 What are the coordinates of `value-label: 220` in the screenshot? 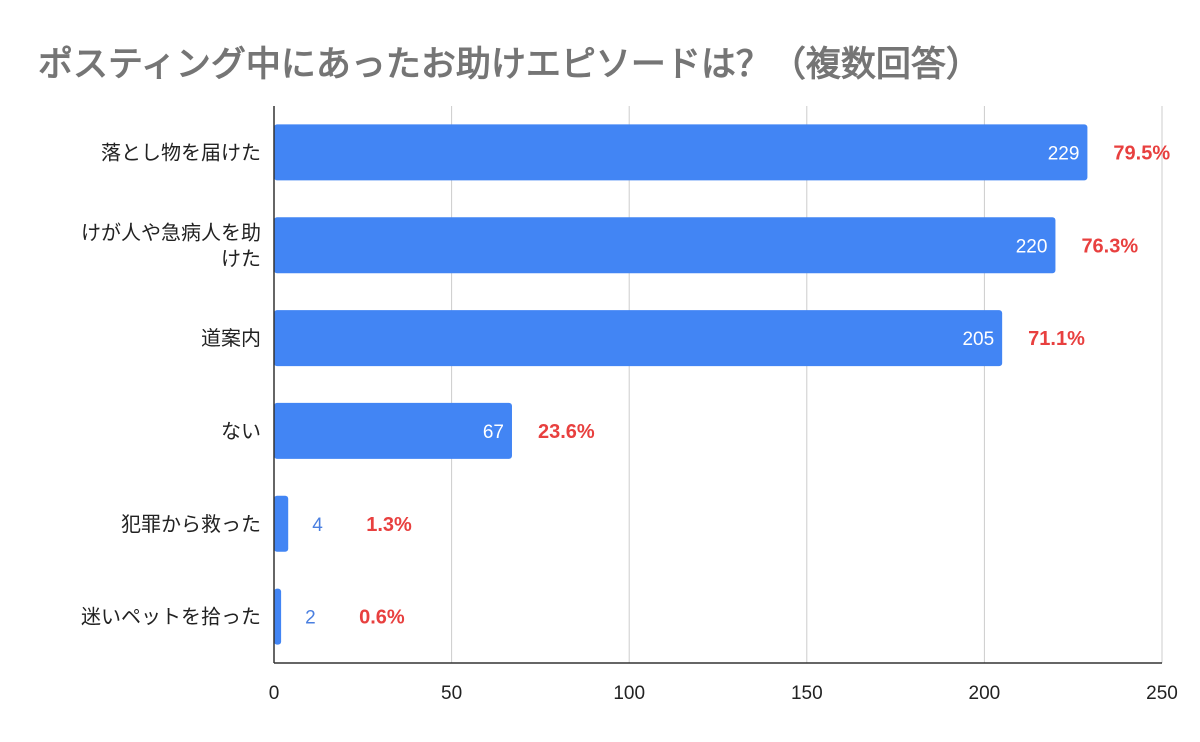 It's located at (1032, 246).